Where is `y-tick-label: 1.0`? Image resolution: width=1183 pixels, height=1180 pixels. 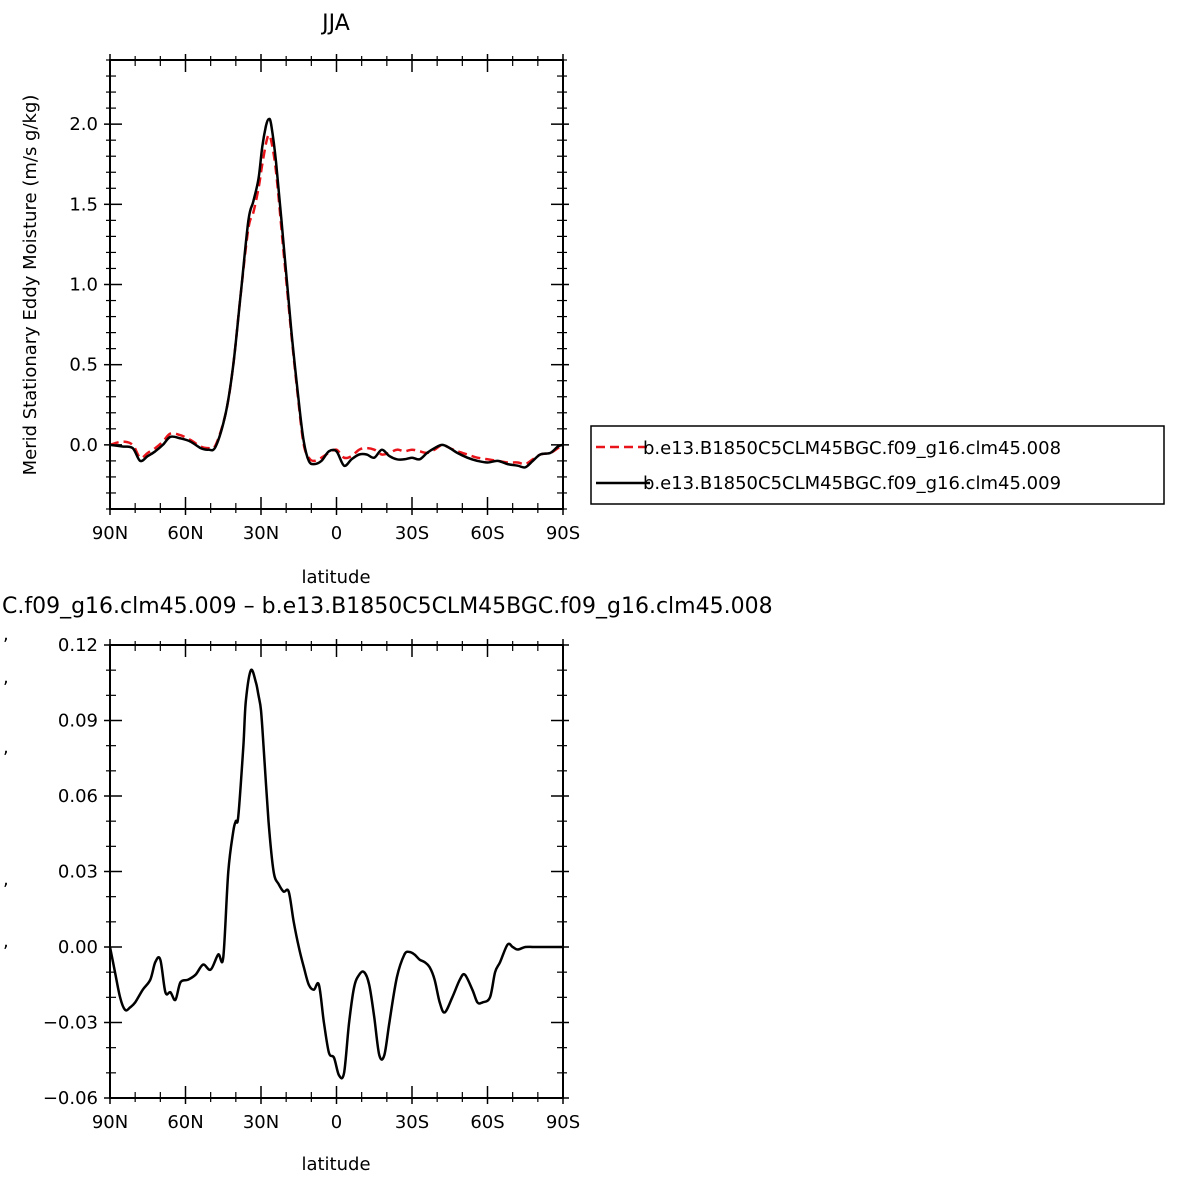
y-tick-label: 1.0 is located at coordinates (83, 285).